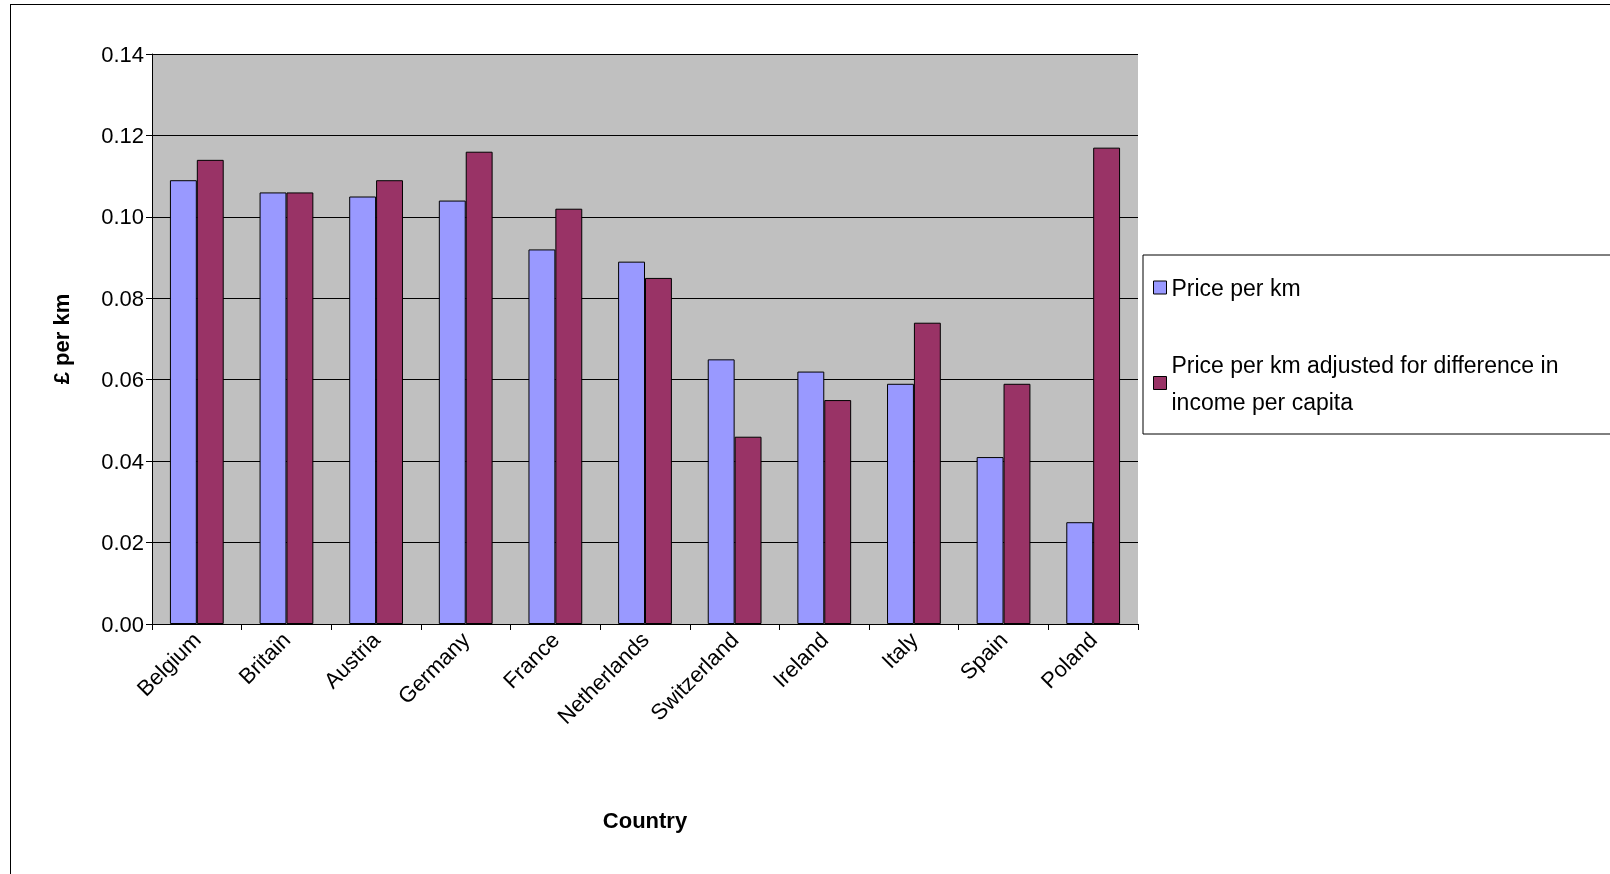  What do you see at coordinates (122, 543) in the screenshot?
I see `y-tick-label: 0.02` at bounding box center [122, 543].